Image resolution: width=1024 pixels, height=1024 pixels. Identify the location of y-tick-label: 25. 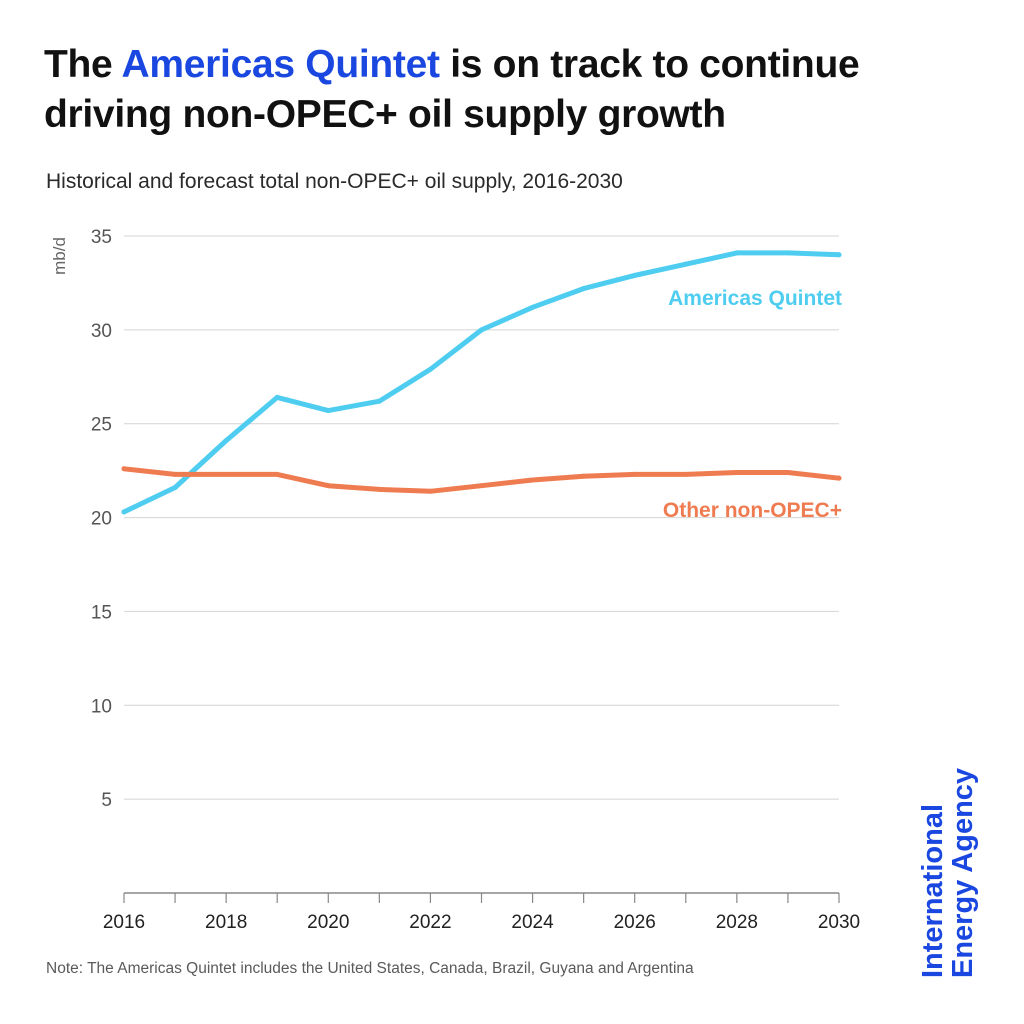
(101, 425).